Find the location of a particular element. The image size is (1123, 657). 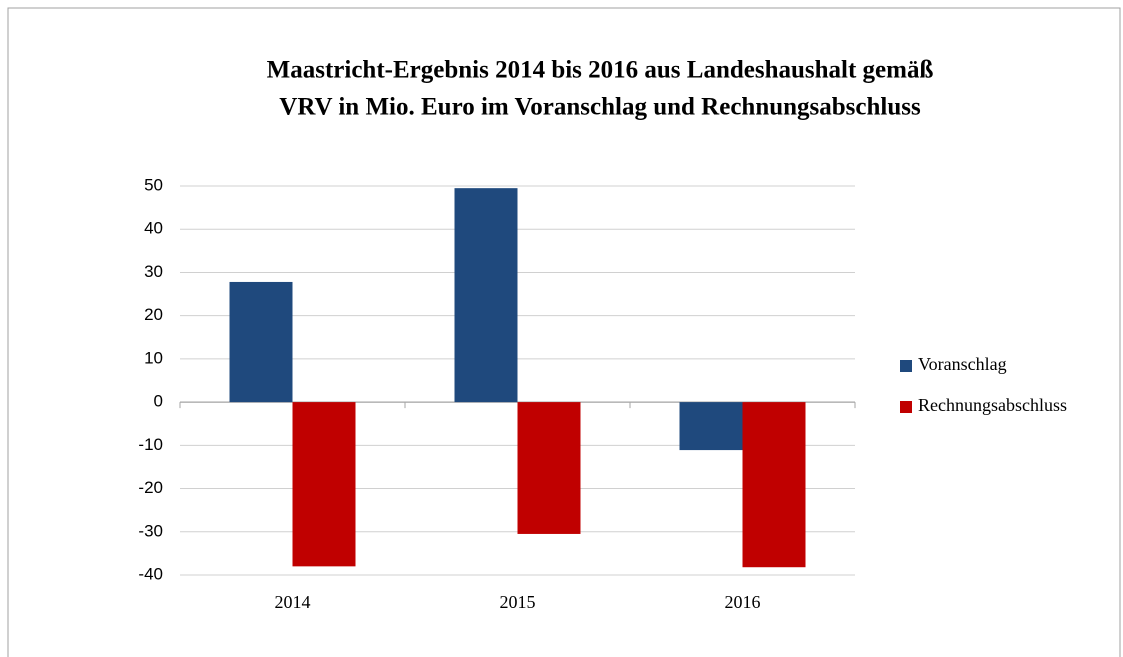

x-tick-label: 2014 is located at coordinates (293, 602).